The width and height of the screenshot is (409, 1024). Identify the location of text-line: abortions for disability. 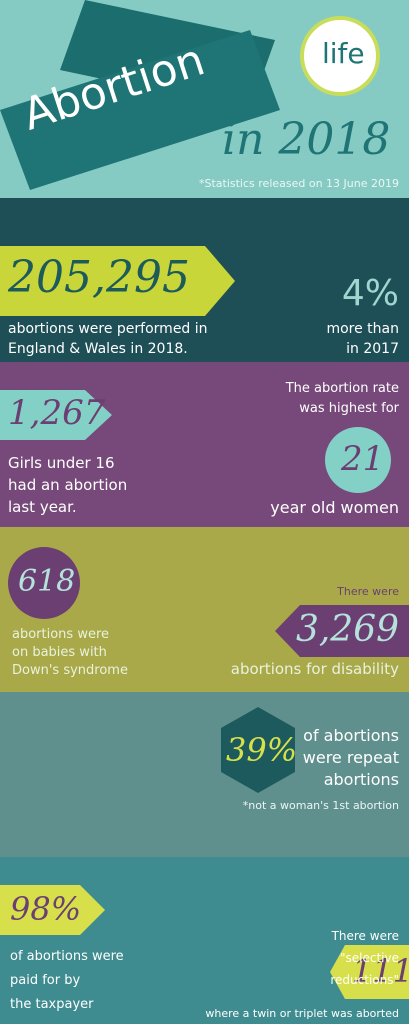
(314, 669).